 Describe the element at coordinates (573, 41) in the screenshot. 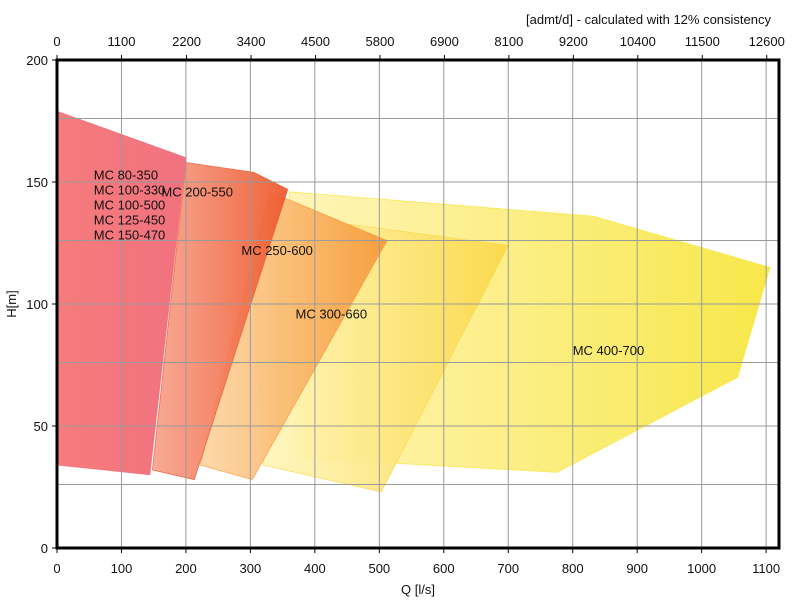

I see `top-tick-label: 9200` at that location.